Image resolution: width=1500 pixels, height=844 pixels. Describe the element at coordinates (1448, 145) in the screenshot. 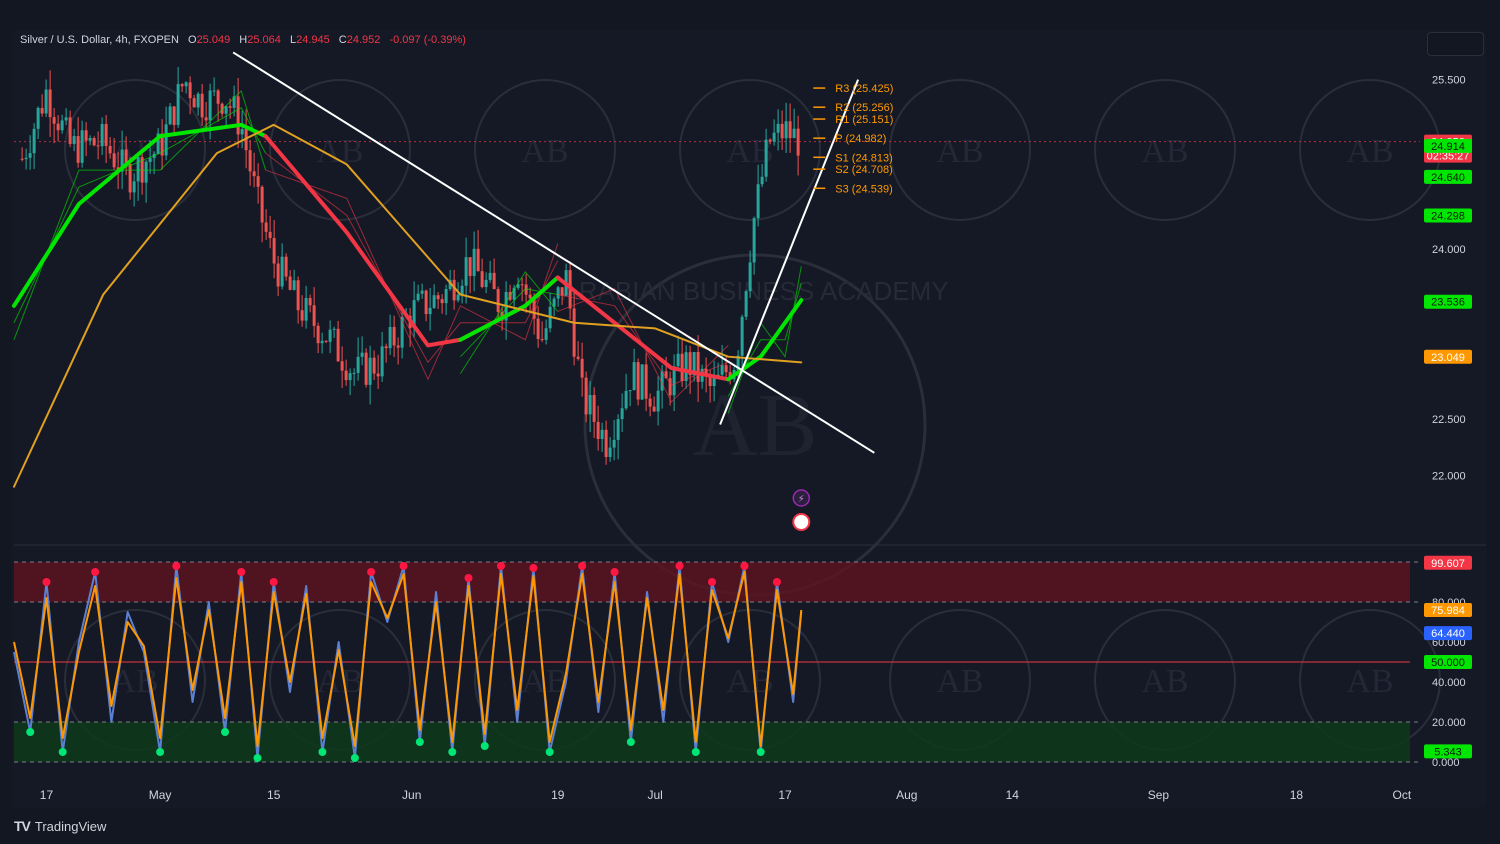

I see `price-tag-bg` at that location.